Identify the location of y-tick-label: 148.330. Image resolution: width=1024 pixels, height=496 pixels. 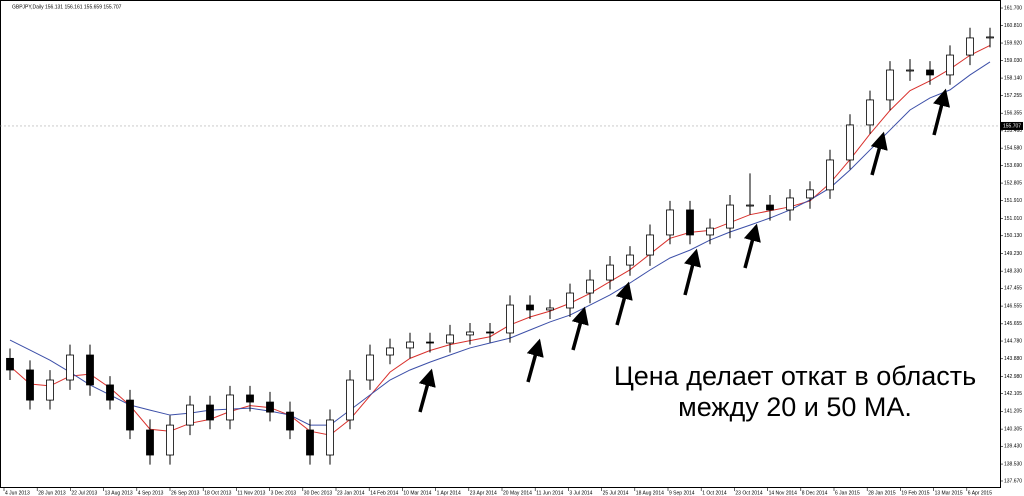
(1013, 272).